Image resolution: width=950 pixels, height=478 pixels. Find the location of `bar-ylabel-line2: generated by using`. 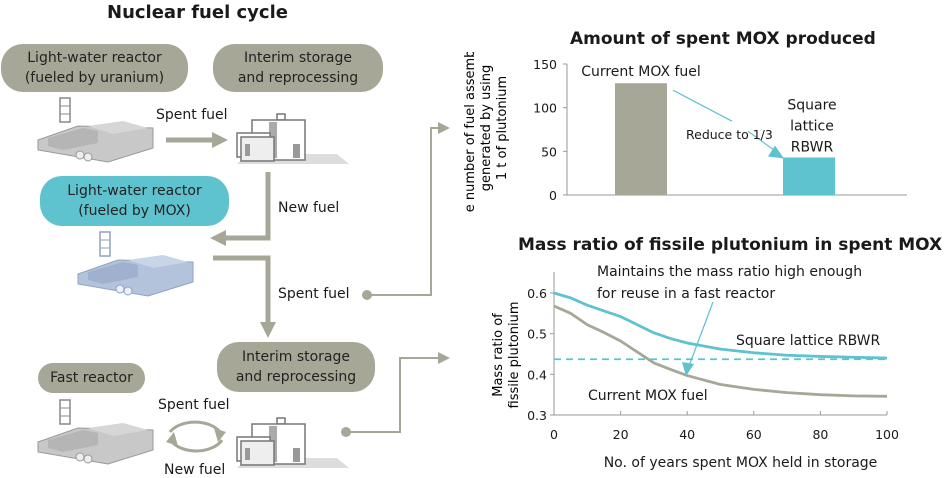

bar-ylabel-line2: generated by using is located at coordinates (486, 128).